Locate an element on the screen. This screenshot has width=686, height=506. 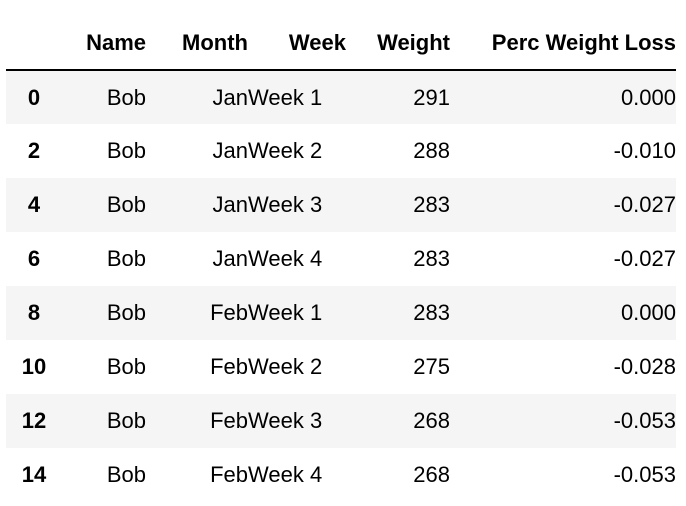
header-week: Week is located at coordinates (297, 43).